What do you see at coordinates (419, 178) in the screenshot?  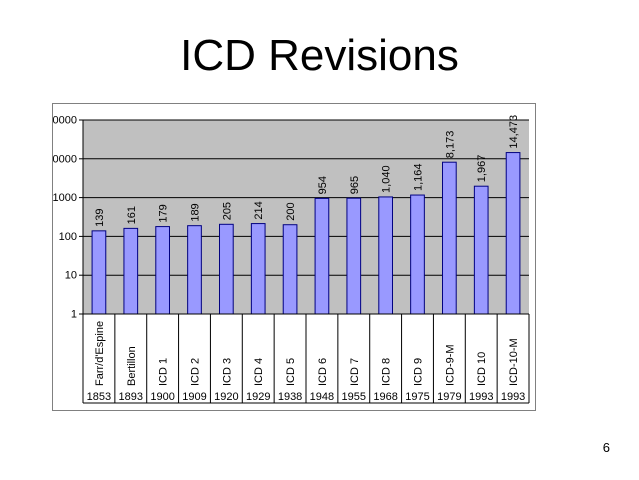 I see `value-label: 1,164` at bounding box center [419, 178].